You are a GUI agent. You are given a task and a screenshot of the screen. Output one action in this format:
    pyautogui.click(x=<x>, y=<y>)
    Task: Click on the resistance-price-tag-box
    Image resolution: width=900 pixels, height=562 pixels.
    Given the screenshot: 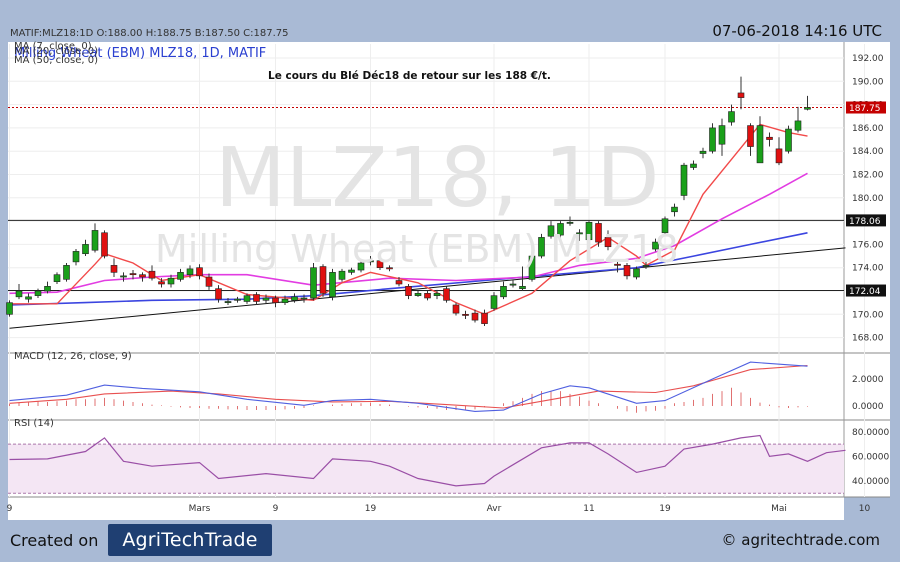 What is the action you would take?
    pyautogui.click(x=866, y=220)
    